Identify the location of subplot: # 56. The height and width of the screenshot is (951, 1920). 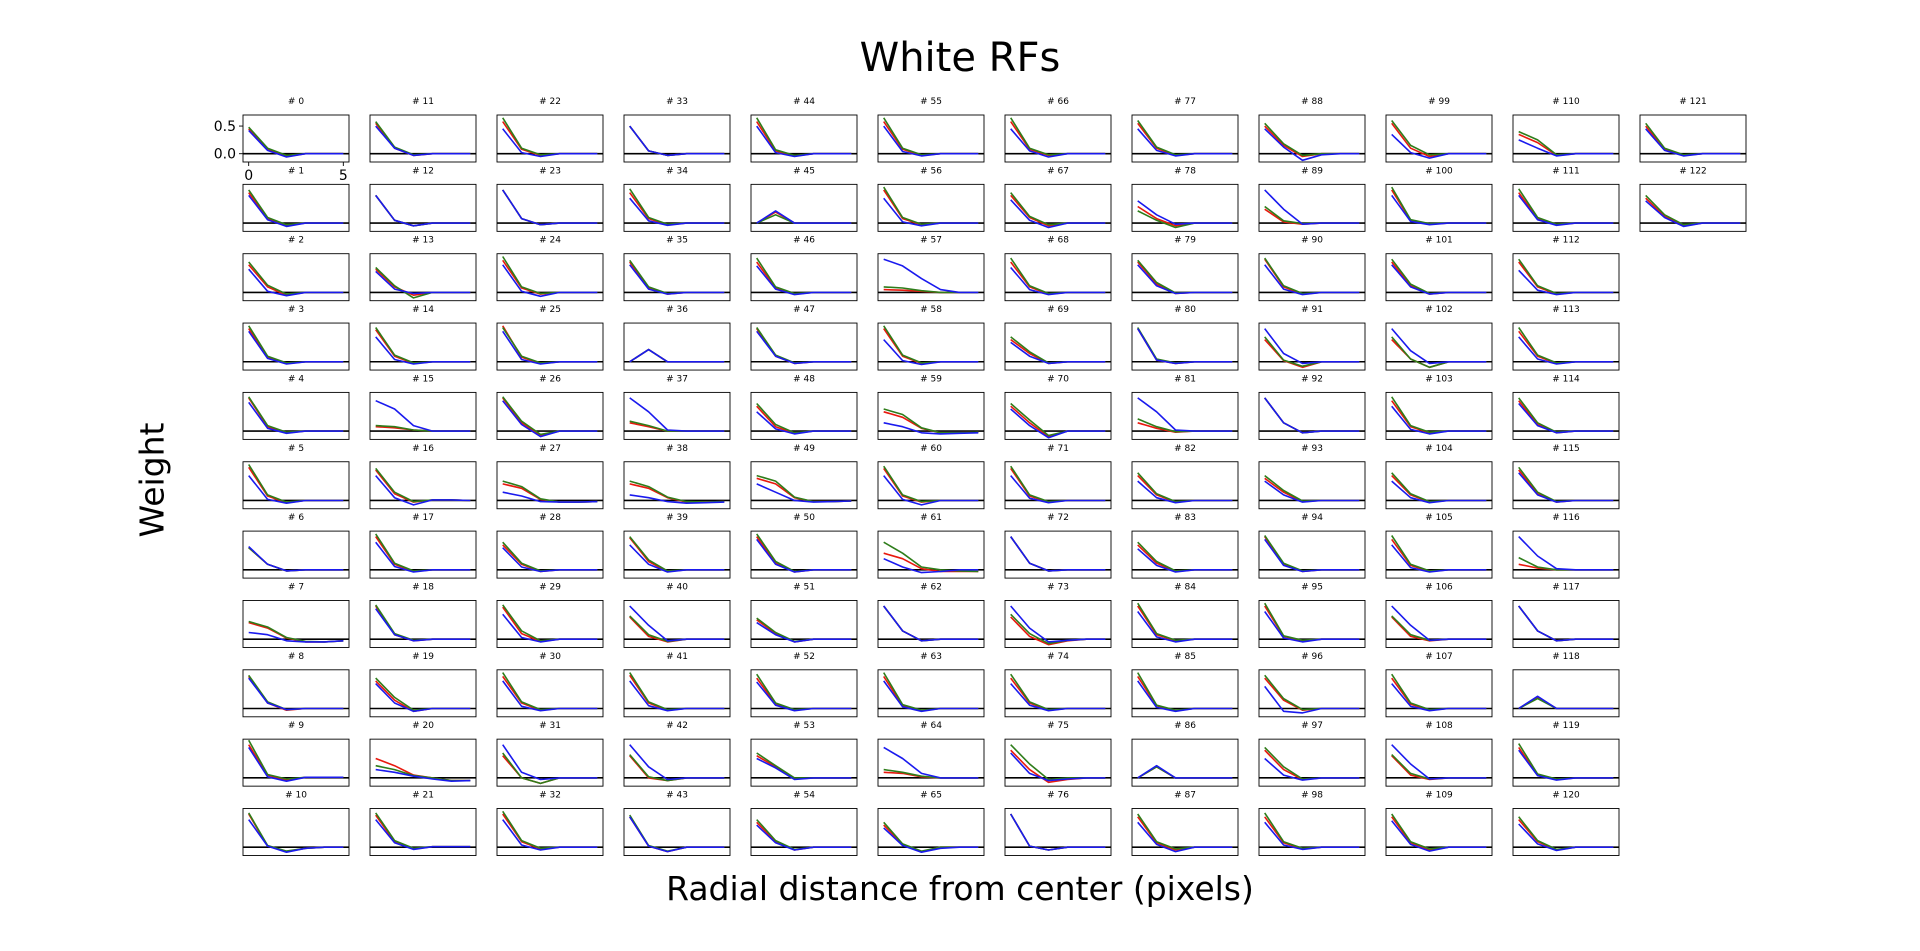
(931, 199).